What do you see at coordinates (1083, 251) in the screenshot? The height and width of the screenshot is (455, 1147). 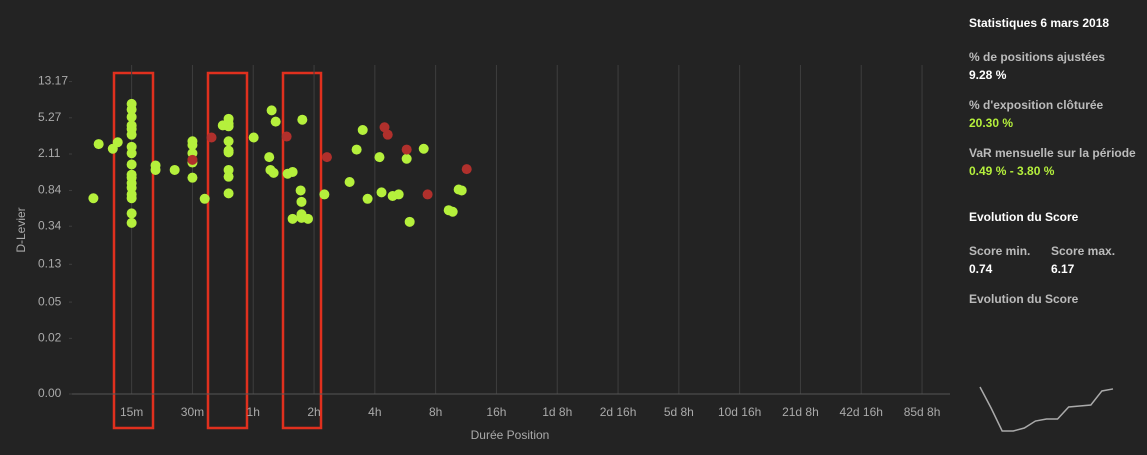 I see `score-max-label: Score max.` at bounding box center [1083, 251].